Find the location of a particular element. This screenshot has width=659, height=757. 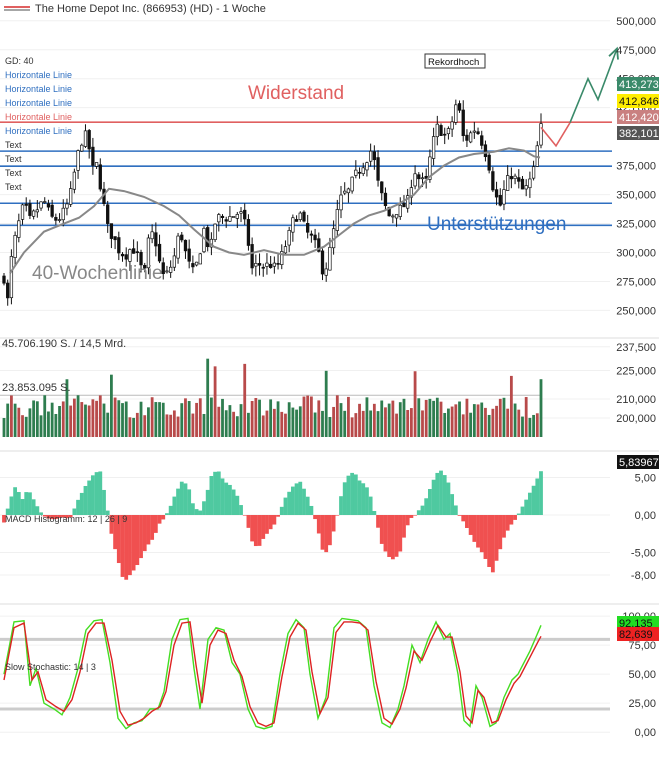

macd-tick-label: -8,00 is located at coordinates (643, 576).